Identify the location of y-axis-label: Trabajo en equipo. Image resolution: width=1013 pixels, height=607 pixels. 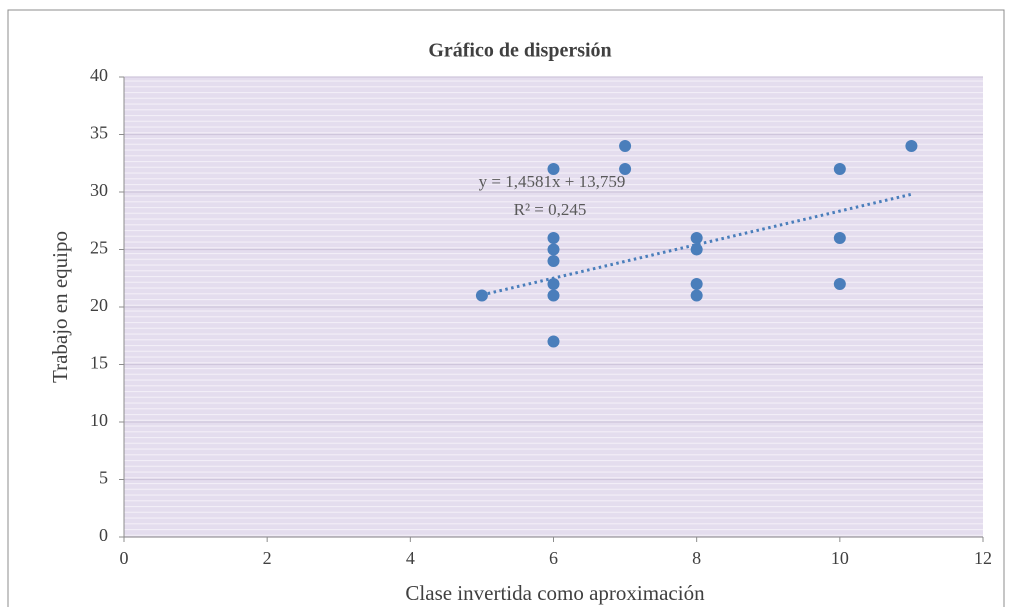
(60, 307).